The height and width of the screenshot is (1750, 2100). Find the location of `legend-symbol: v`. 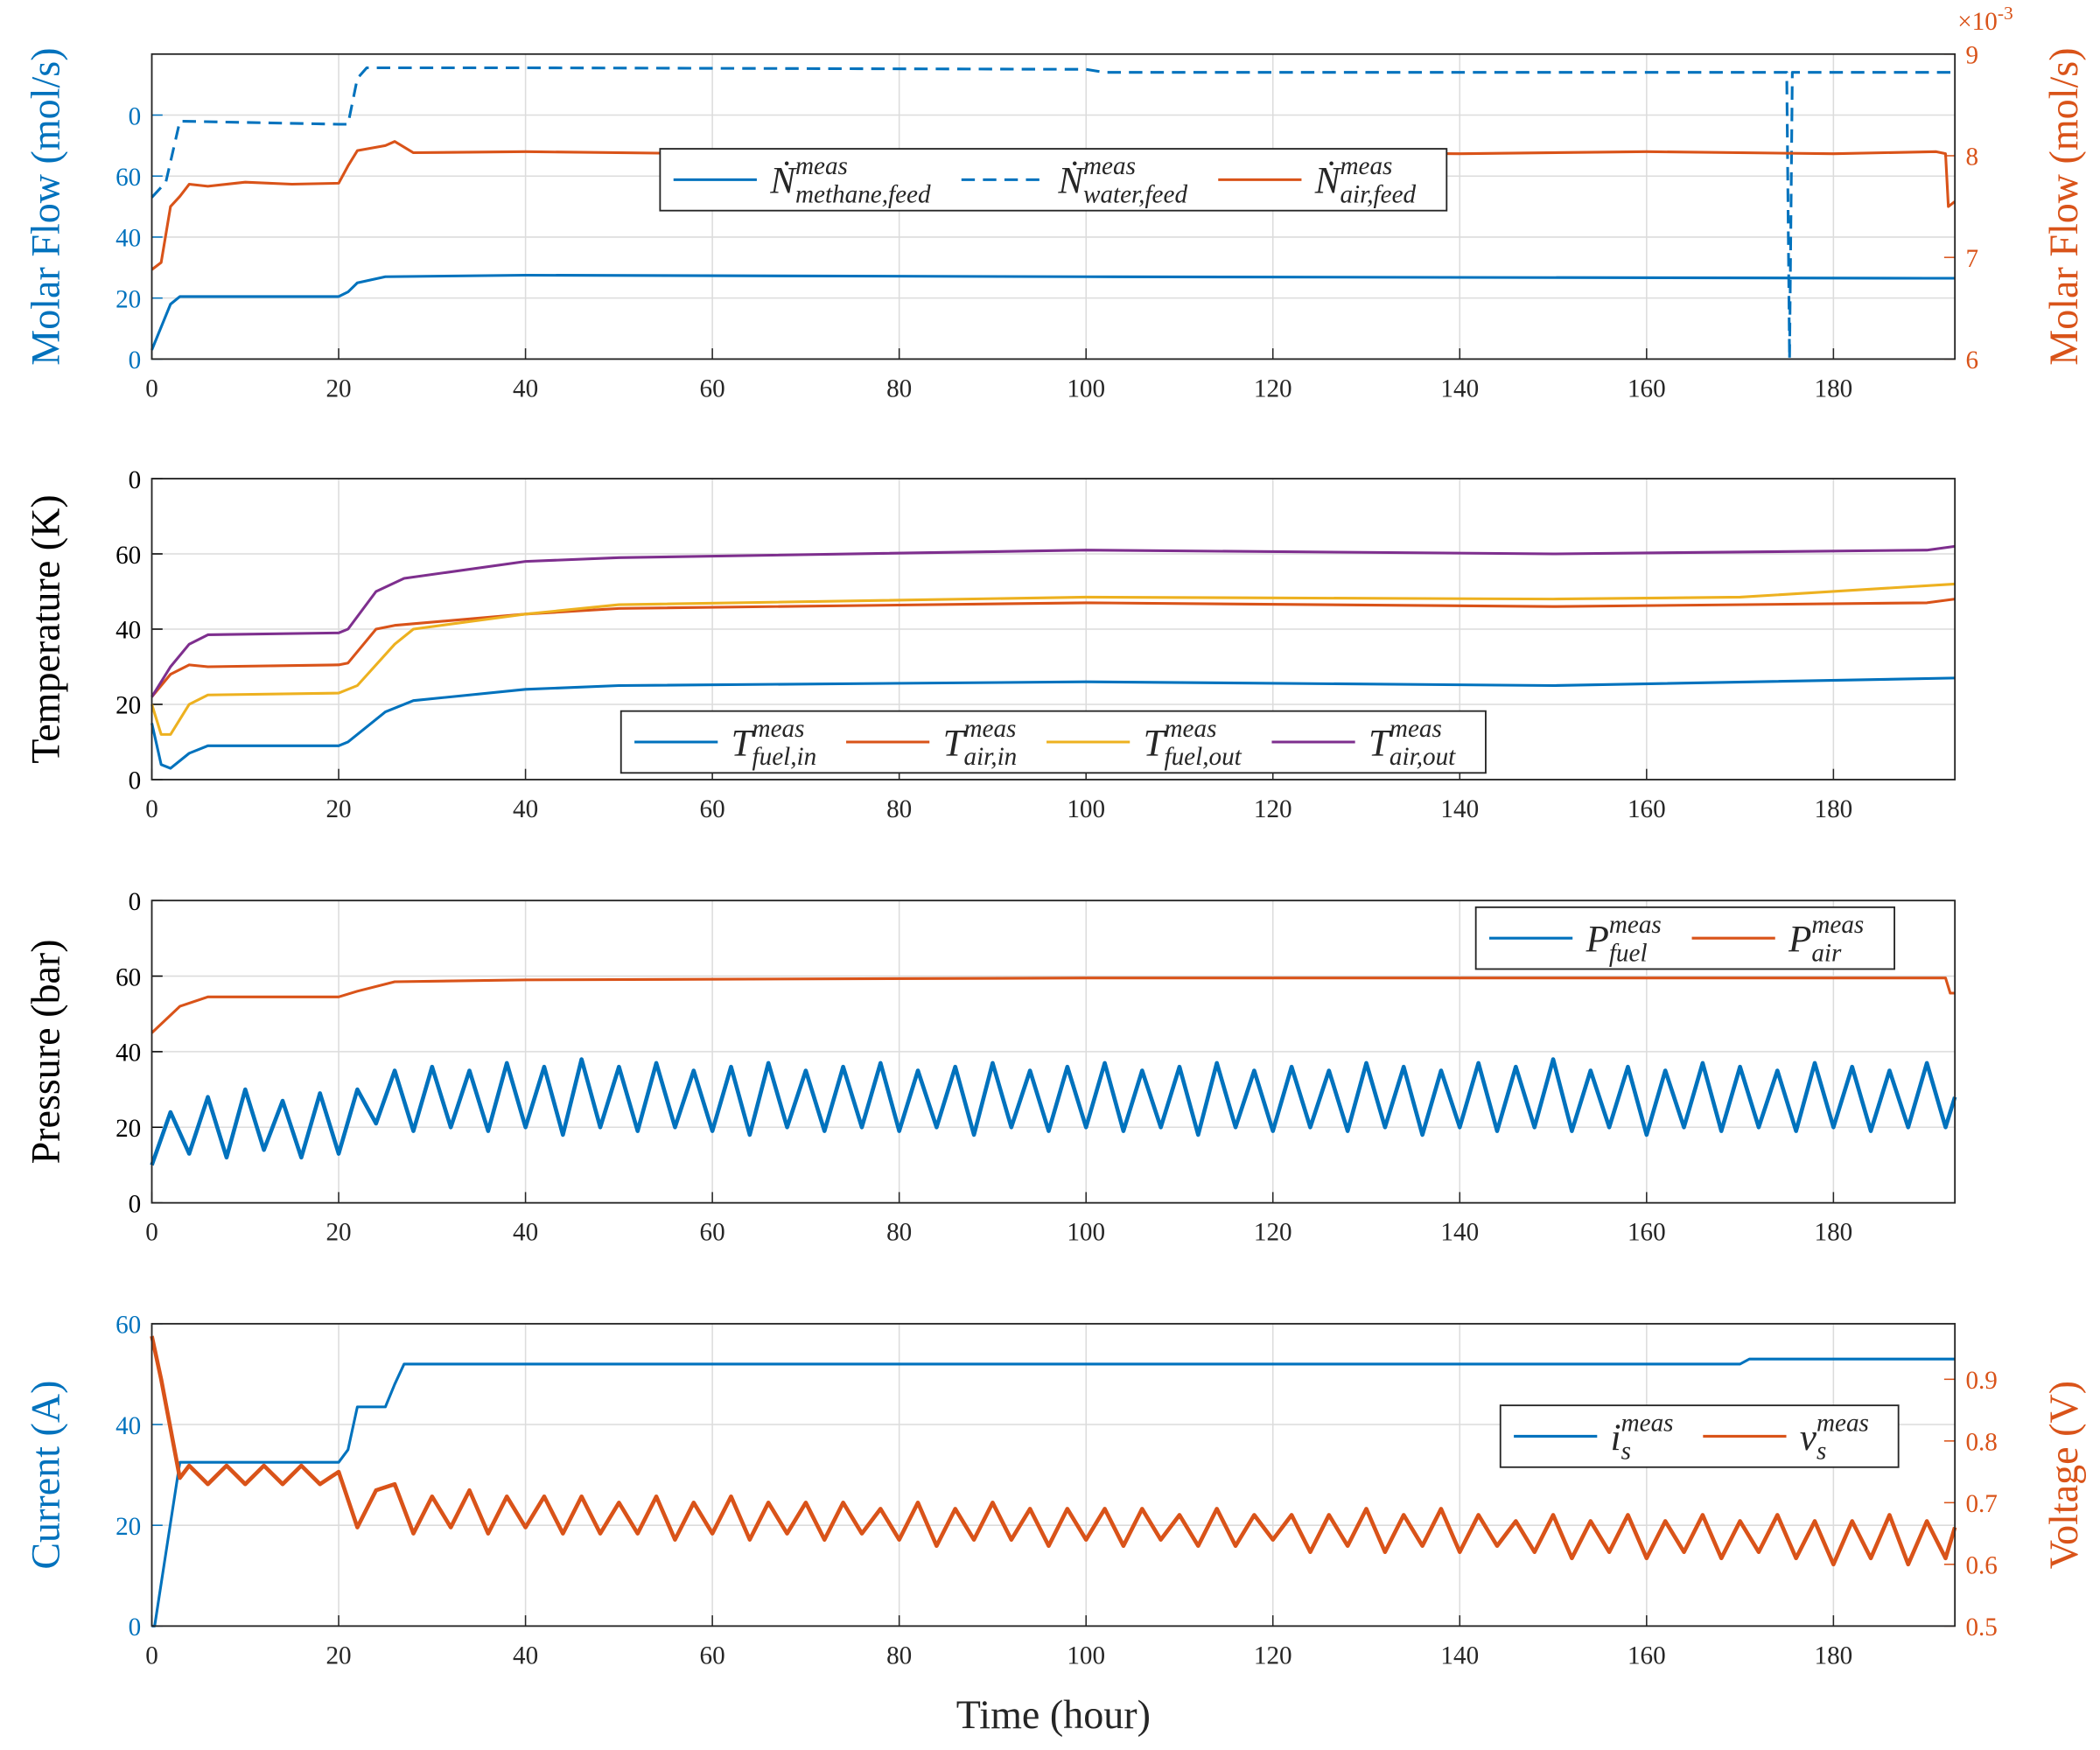

legend-symbol: v is located at coordinates (1808, 1438).